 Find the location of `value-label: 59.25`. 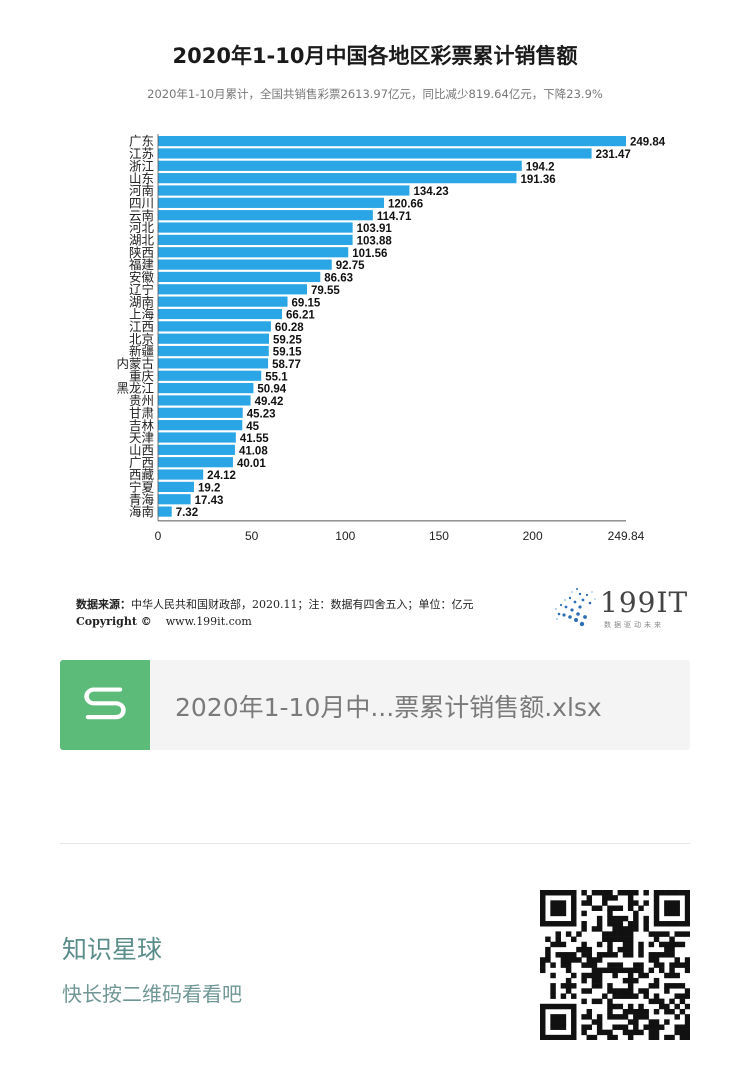

value-label: 59.25 is located at coordinates (287, 340).